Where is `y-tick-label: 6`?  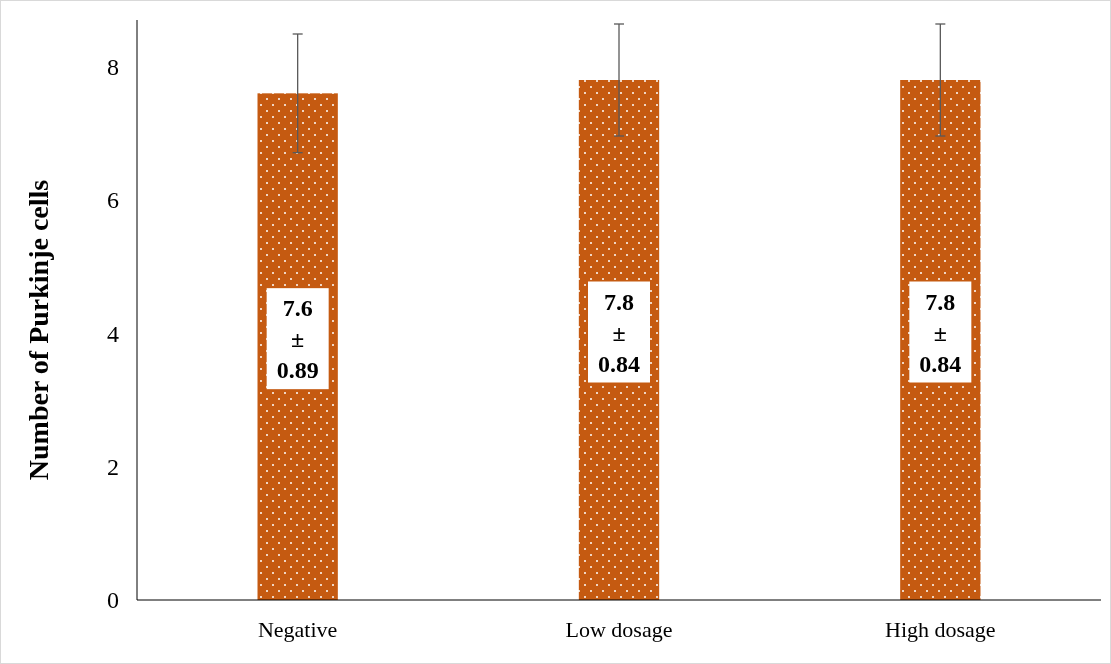
y-tick-label: 6 is located at coordinates (113, 200).